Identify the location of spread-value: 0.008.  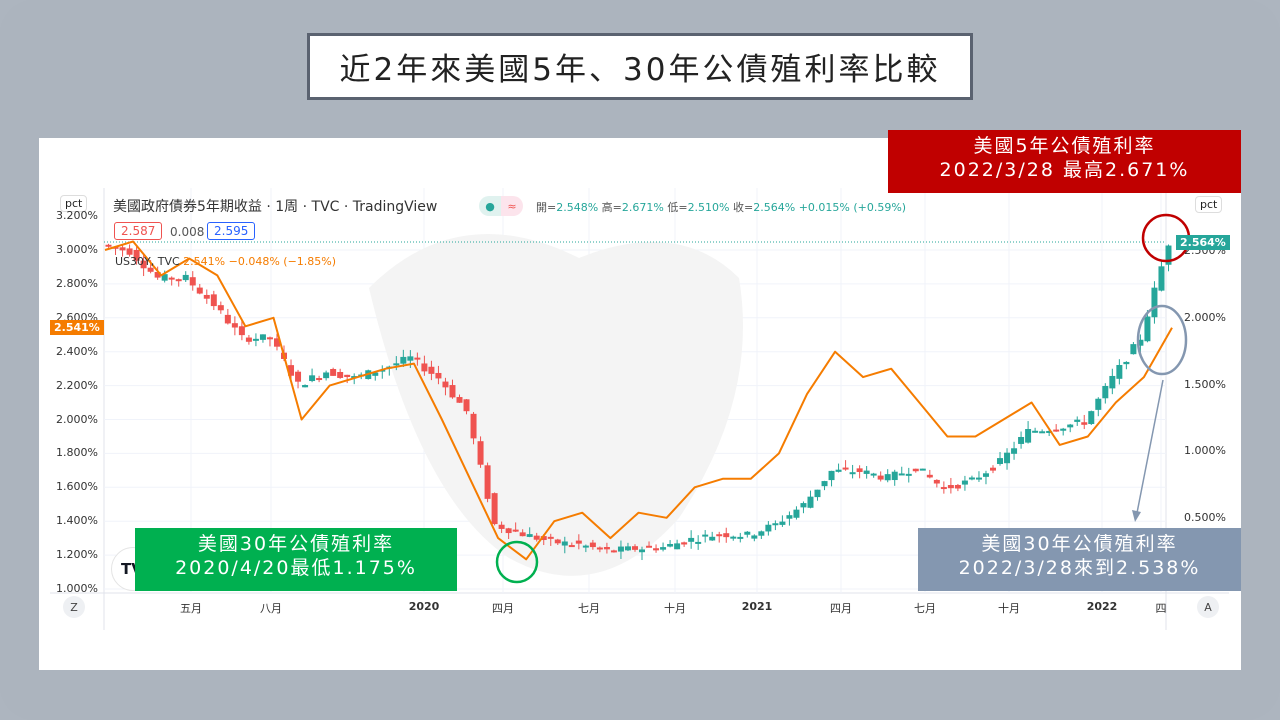
(187, 232).